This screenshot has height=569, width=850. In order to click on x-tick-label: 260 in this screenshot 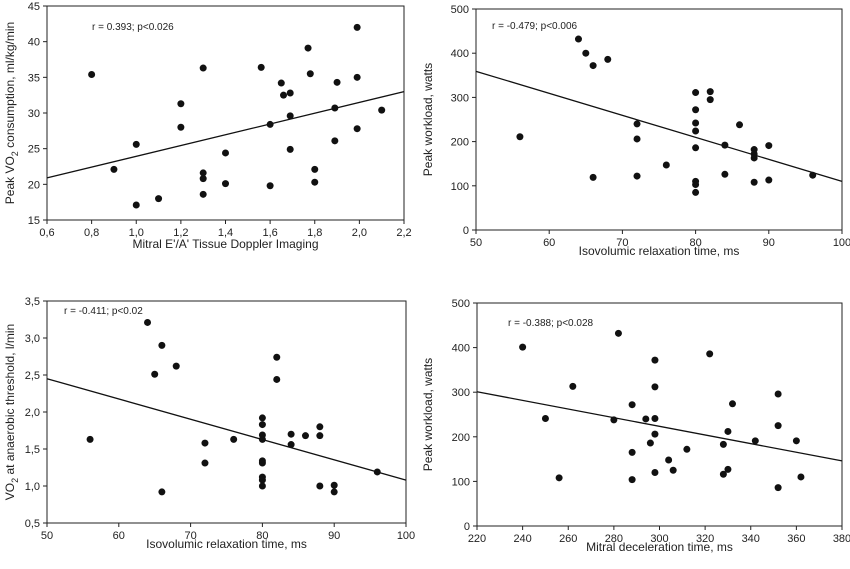, I will do `click(568, 539)`.